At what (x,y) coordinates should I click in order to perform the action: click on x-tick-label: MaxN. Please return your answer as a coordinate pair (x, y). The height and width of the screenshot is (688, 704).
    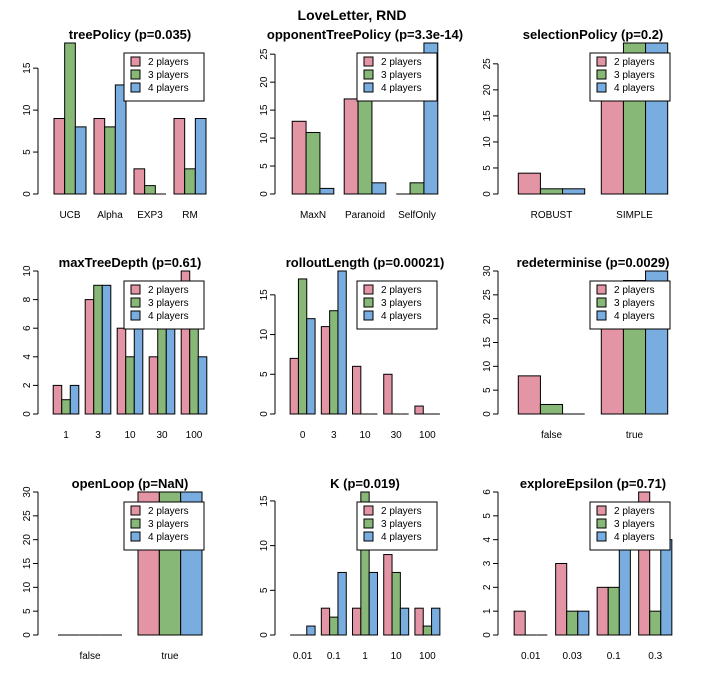
    Looking at the image, I should click on (313, 215).